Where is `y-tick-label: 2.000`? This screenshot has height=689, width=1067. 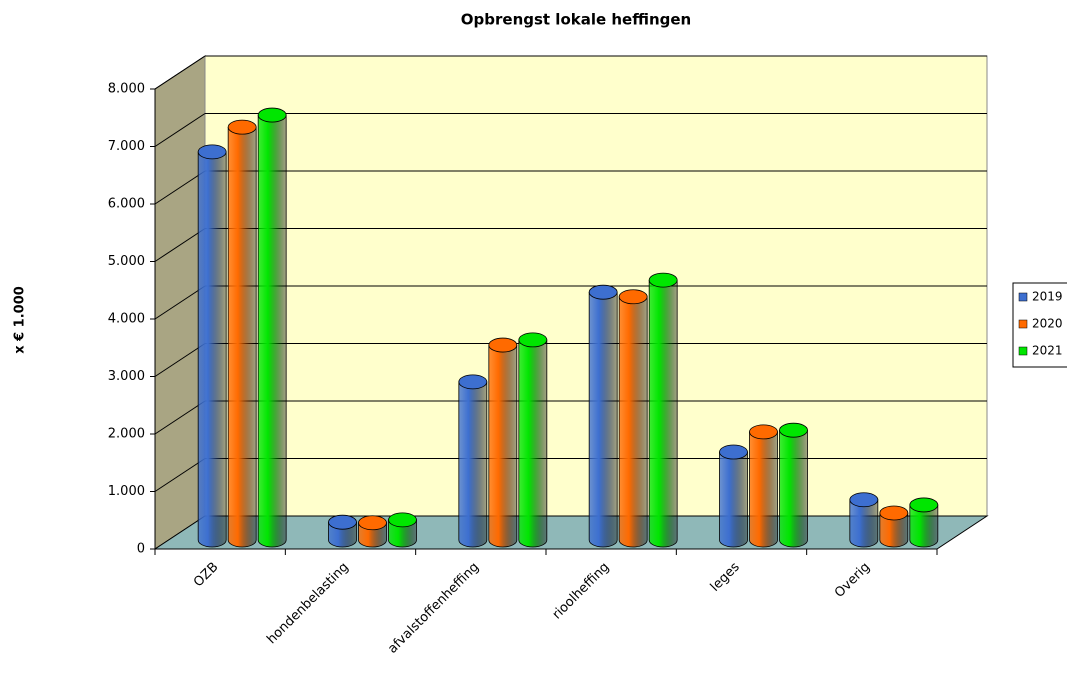
y-tick-label: 2.000 is located at coordinates (126, 434).